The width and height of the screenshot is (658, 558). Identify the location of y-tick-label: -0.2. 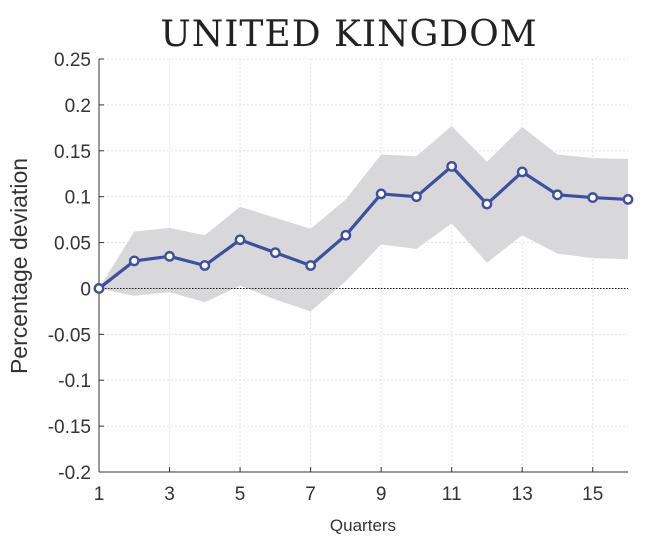
(74, 473).